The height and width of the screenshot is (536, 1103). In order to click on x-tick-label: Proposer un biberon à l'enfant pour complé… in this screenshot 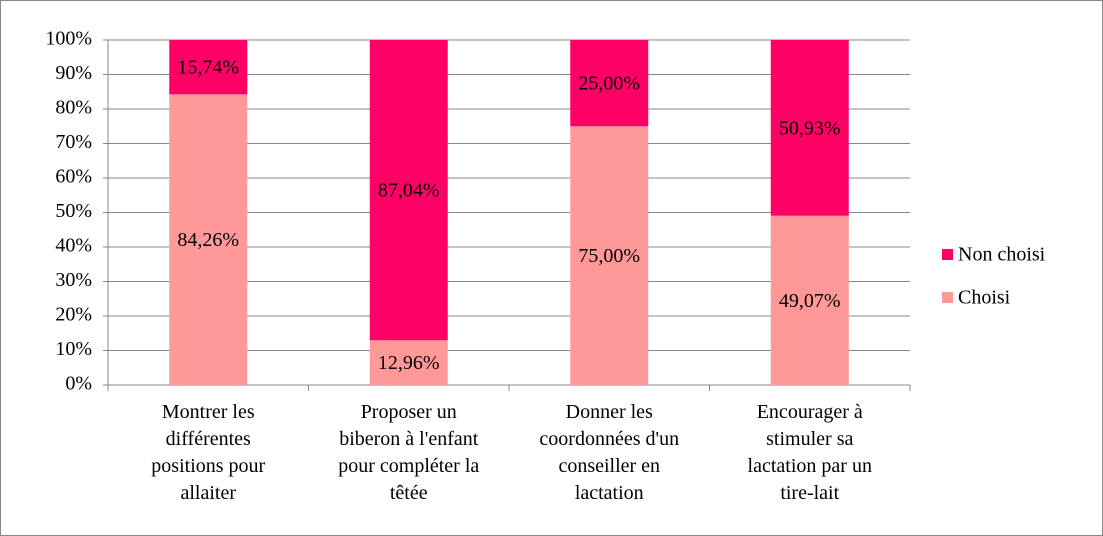, I will do `click(408, 452)`.